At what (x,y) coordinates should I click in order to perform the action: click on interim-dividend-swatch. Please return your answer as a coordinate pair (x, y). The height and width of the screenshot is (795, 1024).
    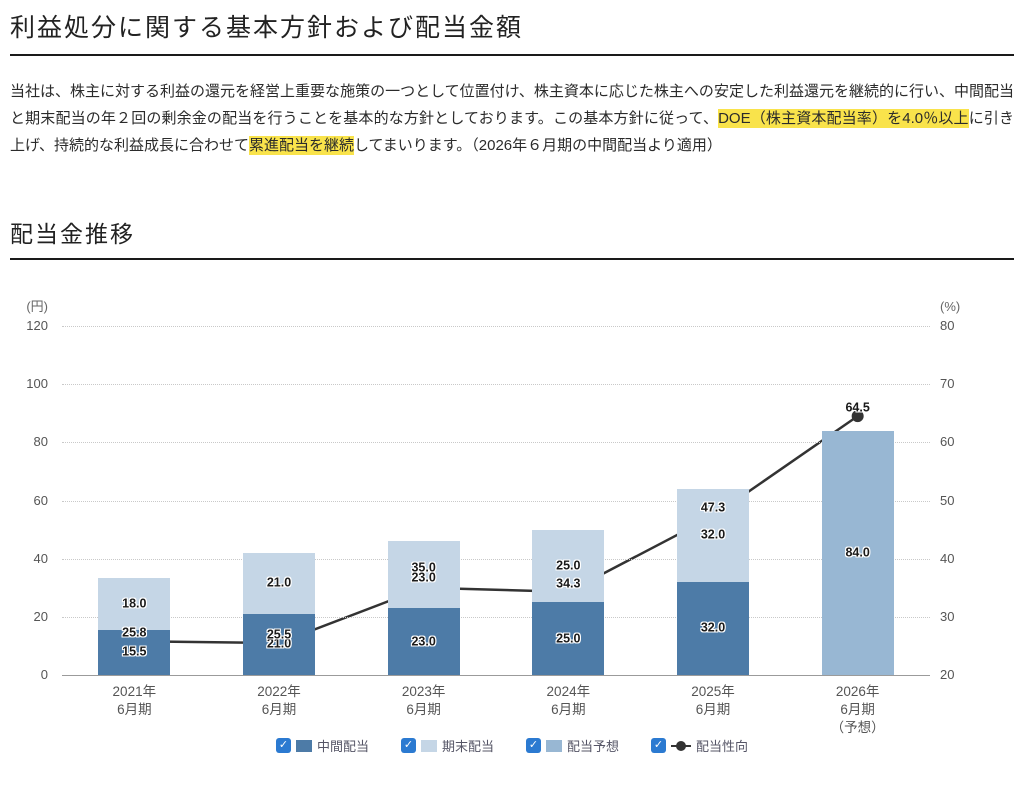
    Looking at the image, I should click on (303, 745).